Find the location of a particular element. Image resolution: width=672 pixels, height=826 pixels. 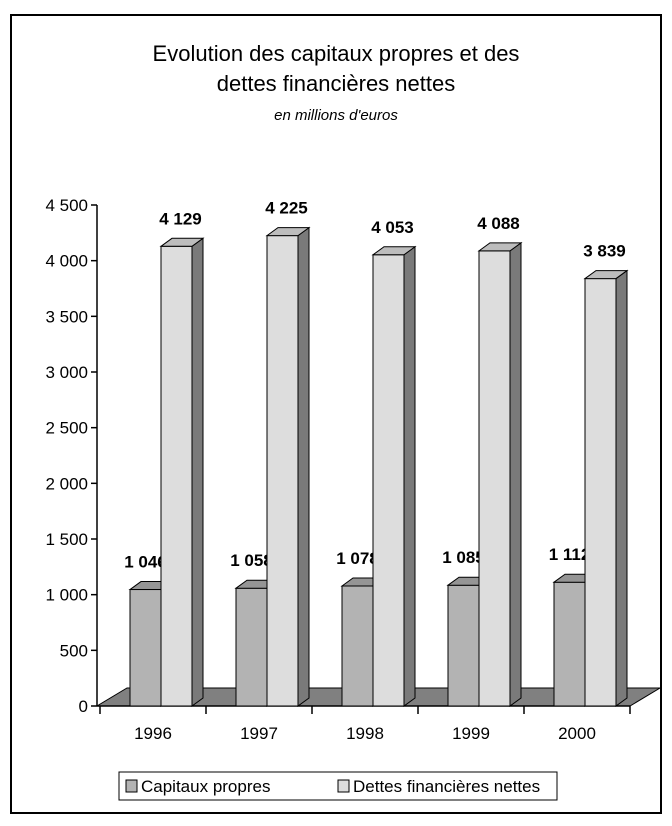

data-label: 4 088 is located at coordinates (498, 223).